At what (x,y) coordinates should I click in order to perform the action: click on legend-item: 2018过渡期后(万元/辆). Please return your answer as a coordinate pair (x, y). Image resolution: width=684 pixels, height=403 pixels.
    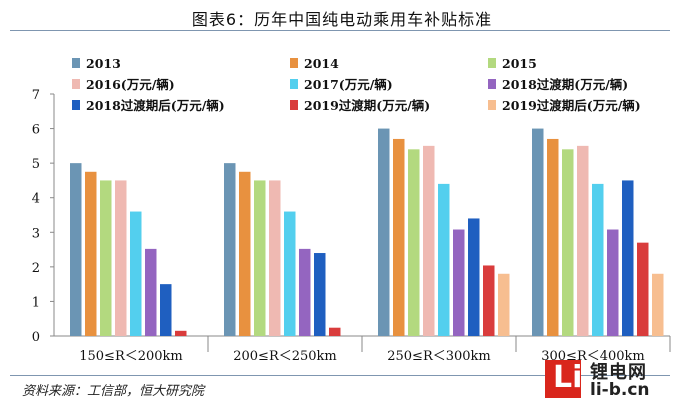
    Looking at the image, I should click on (148, 105).